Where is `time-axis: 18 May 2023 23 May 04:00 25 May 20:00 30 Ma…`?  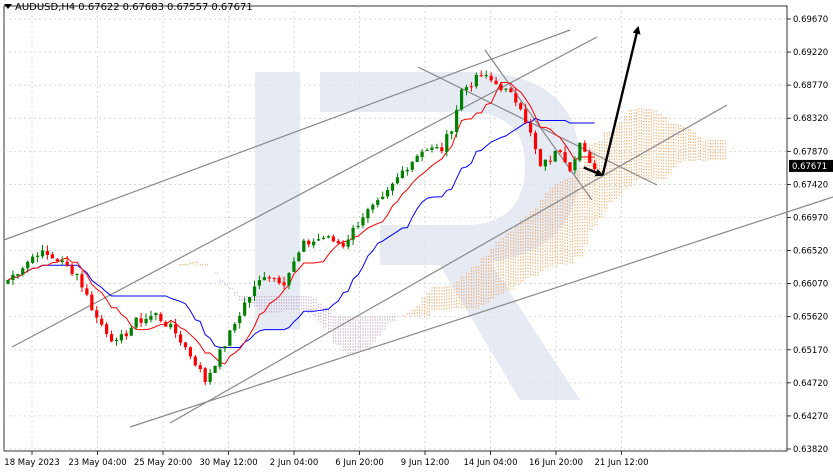 time-axis: 18 May 2023 23 May 04:00 25 May 20:00 30 Ma… is located at coordinates (326, 459).